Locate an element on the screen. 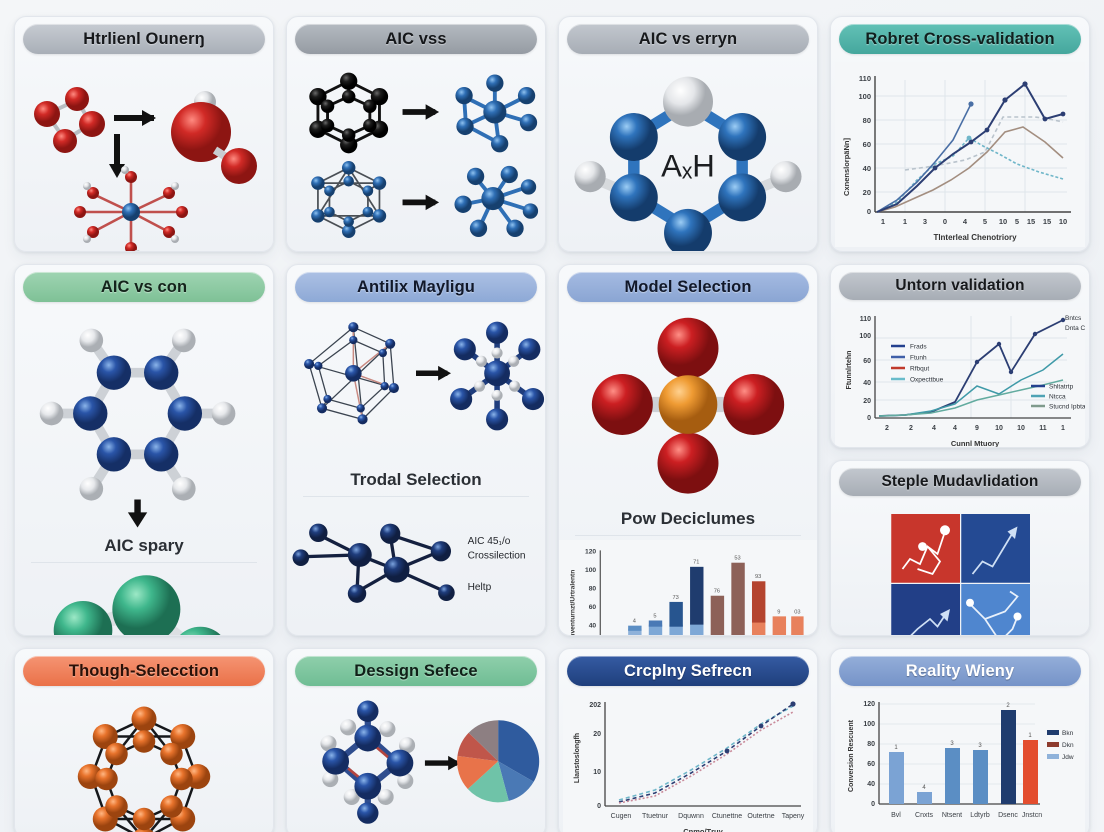 This screenshot has height=832, width=1104. legend-item: Ntcca is located at coordinates (1057, 397).